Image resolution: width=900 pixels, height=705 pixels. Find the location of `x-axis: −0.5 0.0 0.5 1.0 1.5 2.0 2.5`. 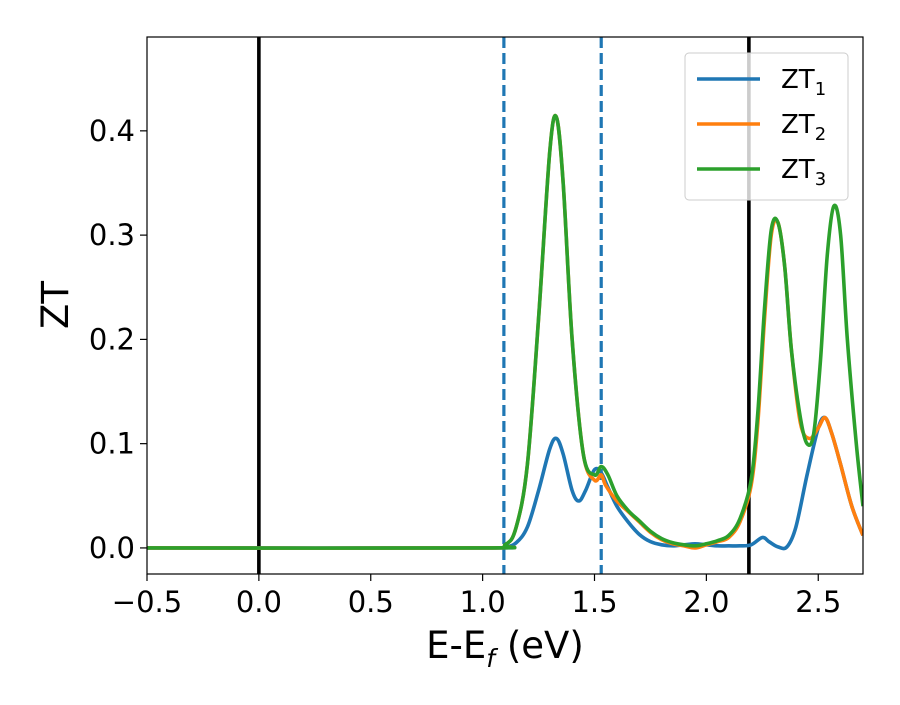

x-axis: −0.5 0.0 0.5 1.0 1.5 2.0 2.5 is located at coordinates (476, 596).